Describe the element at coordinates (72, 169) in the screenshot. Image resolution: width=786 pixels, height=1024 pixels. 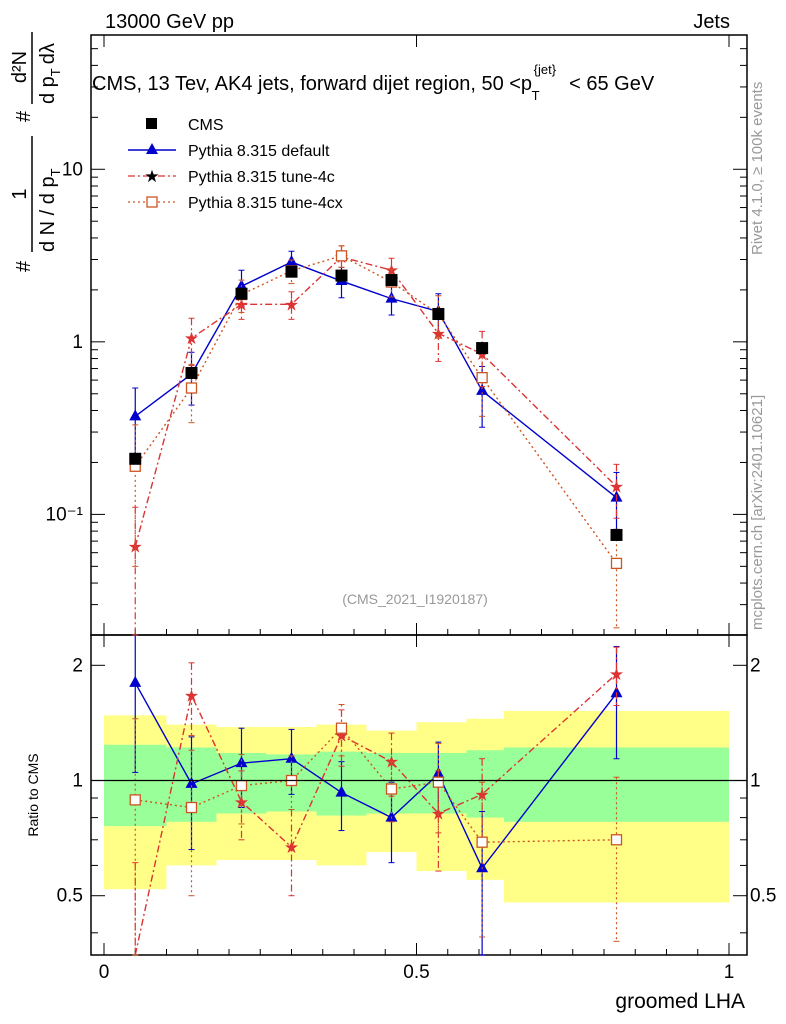
I see `y-tick-label-top-0: 10` at that location.